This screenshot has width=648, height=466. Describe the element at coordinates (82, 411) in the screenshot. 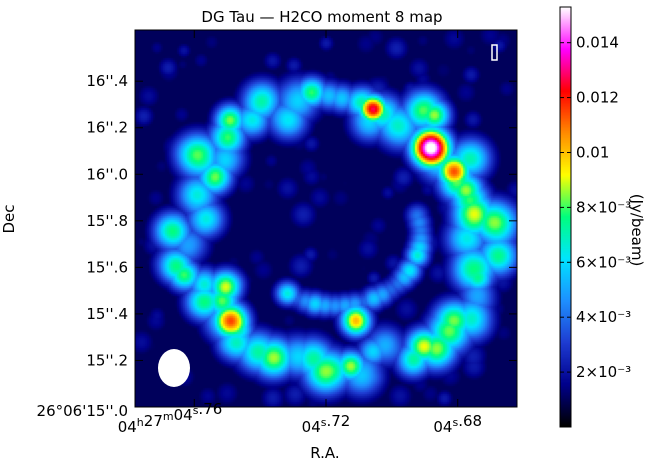

I see `y-tick-label: 26°06'15''.0` at that location.